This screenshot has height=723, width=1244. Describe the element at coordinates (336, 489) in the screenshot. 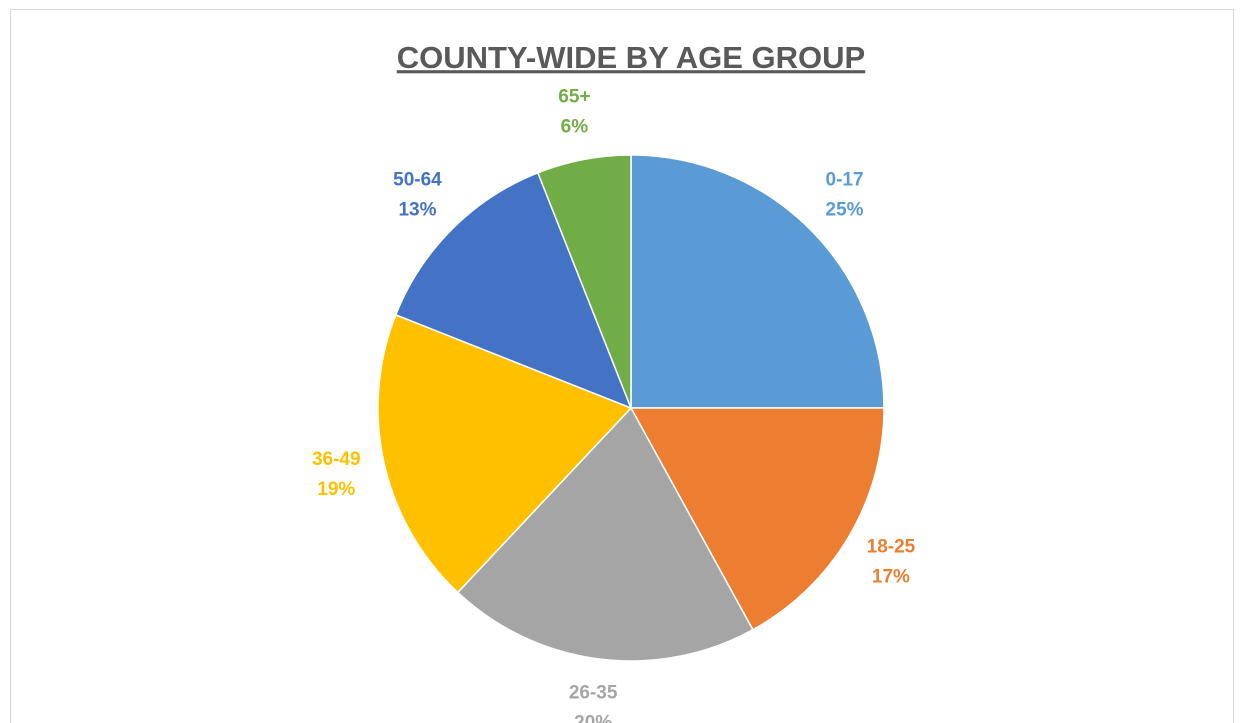

I see `slice-value-label: 19%` at that location.